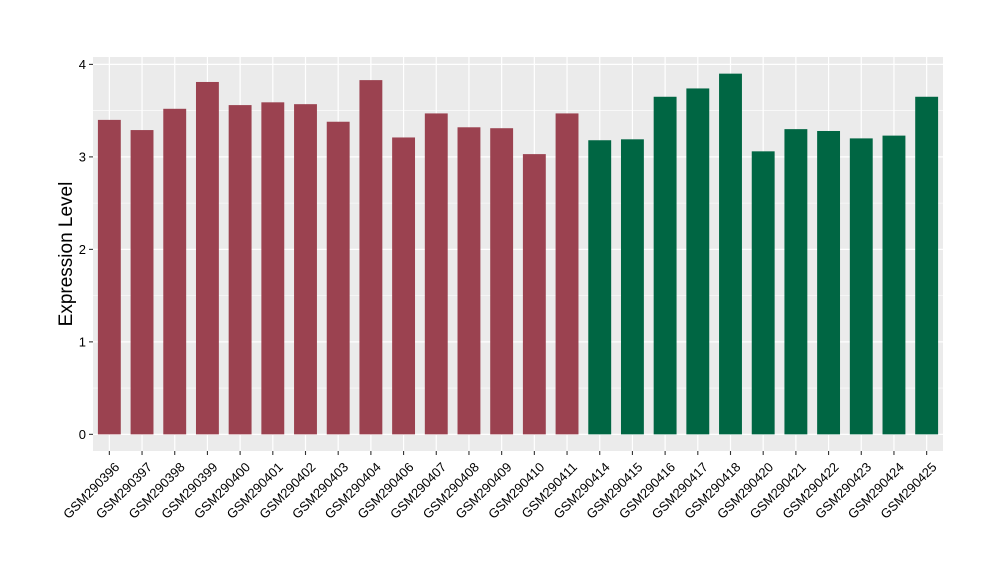 The width and height of the screenshot is (1000, 585). I want to click on bar-GSM290406, so click(404, 286).